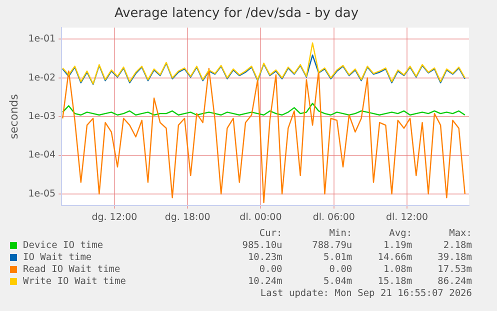  What do you see at coordinates (57, 258) in the screenshot?
I see `legend-label: IO Wait time` at bounding box center [57, 258].